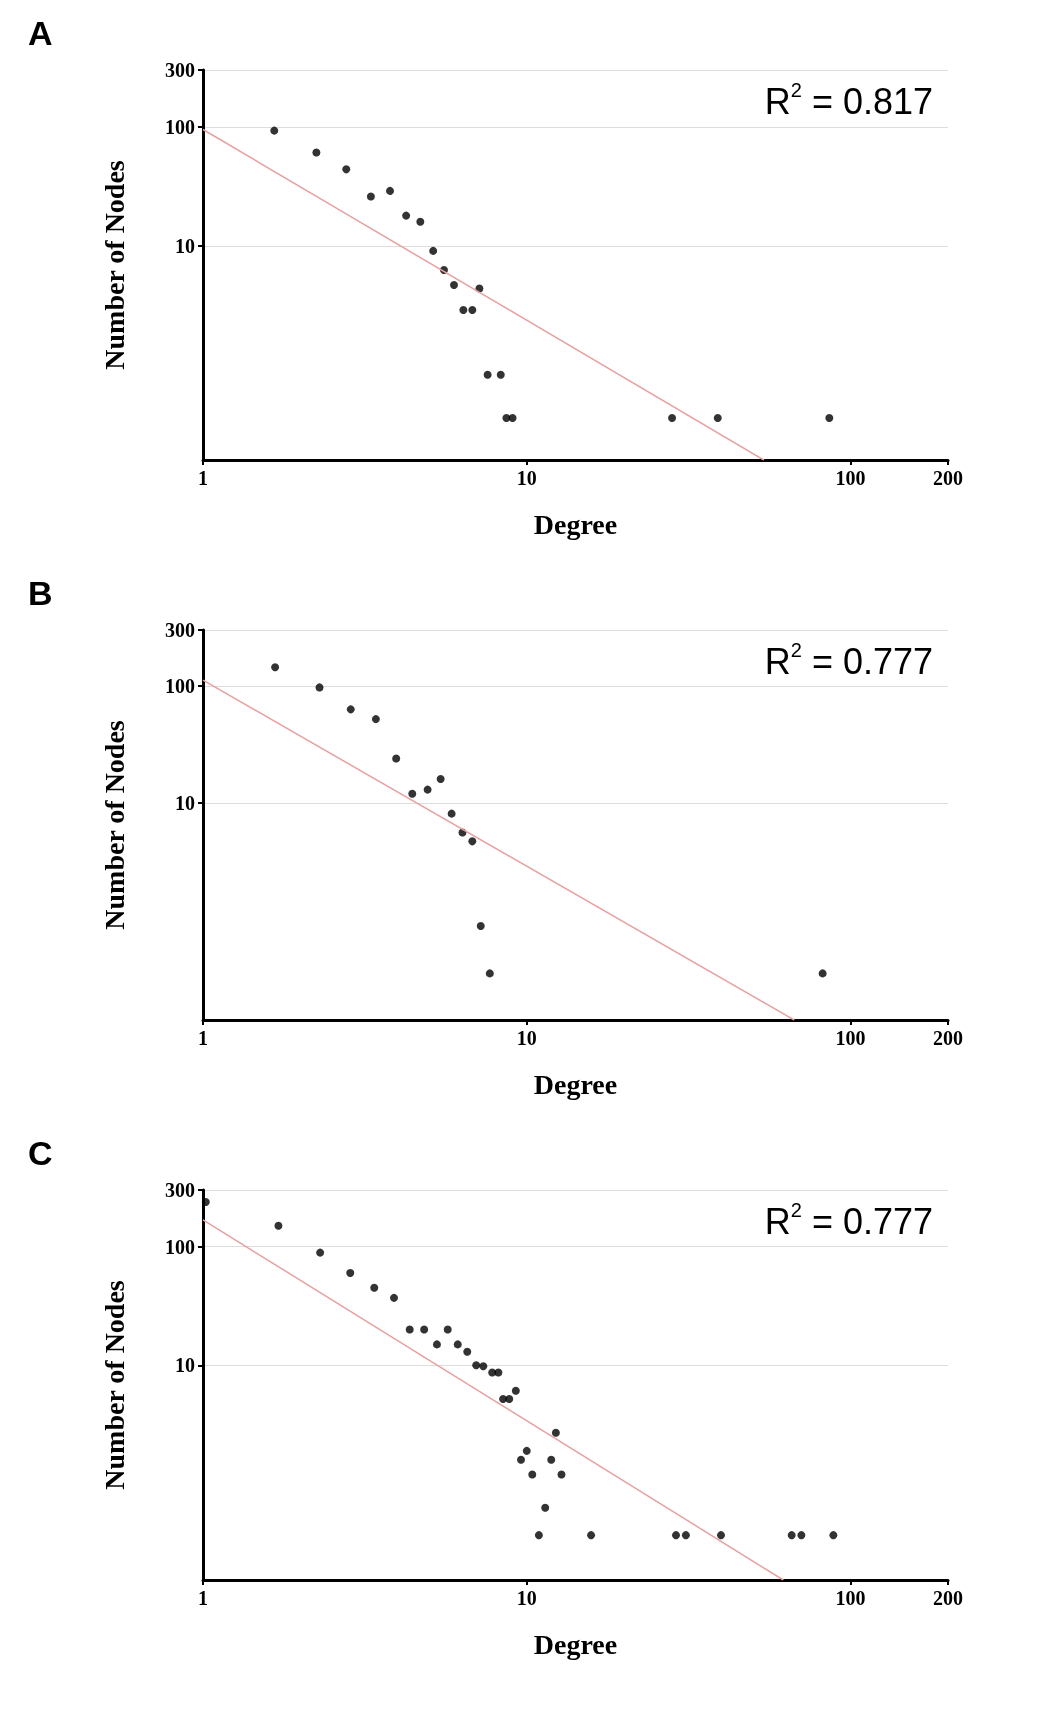 The height and width of the screenshot is (1729, 1058). Describe the element at coordinates (40, 593) in the screenshot. I see `chart-title: B` at that location.